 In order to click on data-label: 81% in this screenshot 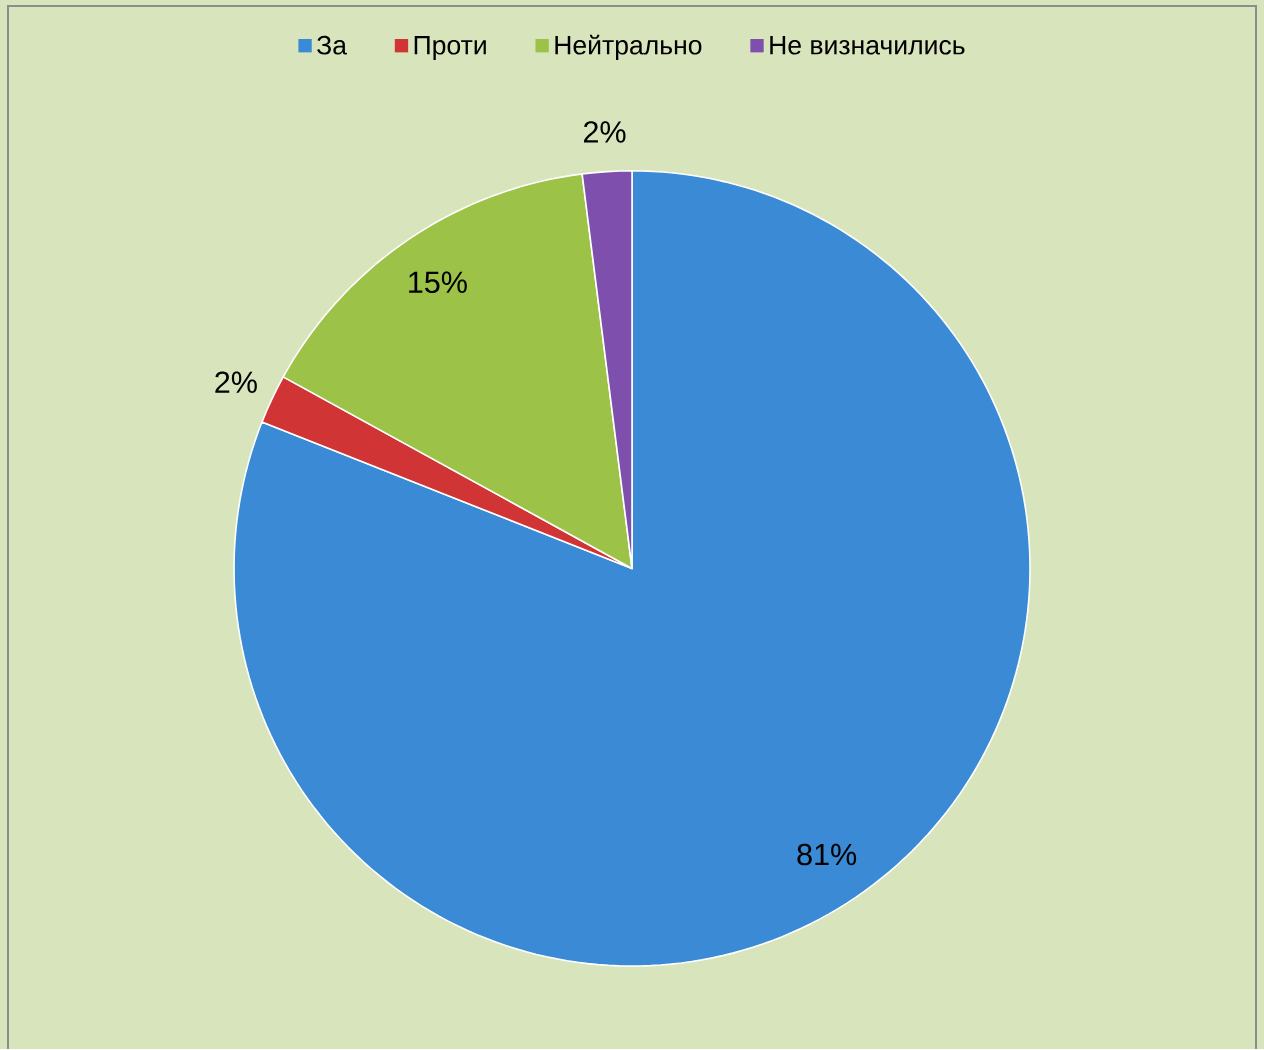, I will do `click(827, 854)`.